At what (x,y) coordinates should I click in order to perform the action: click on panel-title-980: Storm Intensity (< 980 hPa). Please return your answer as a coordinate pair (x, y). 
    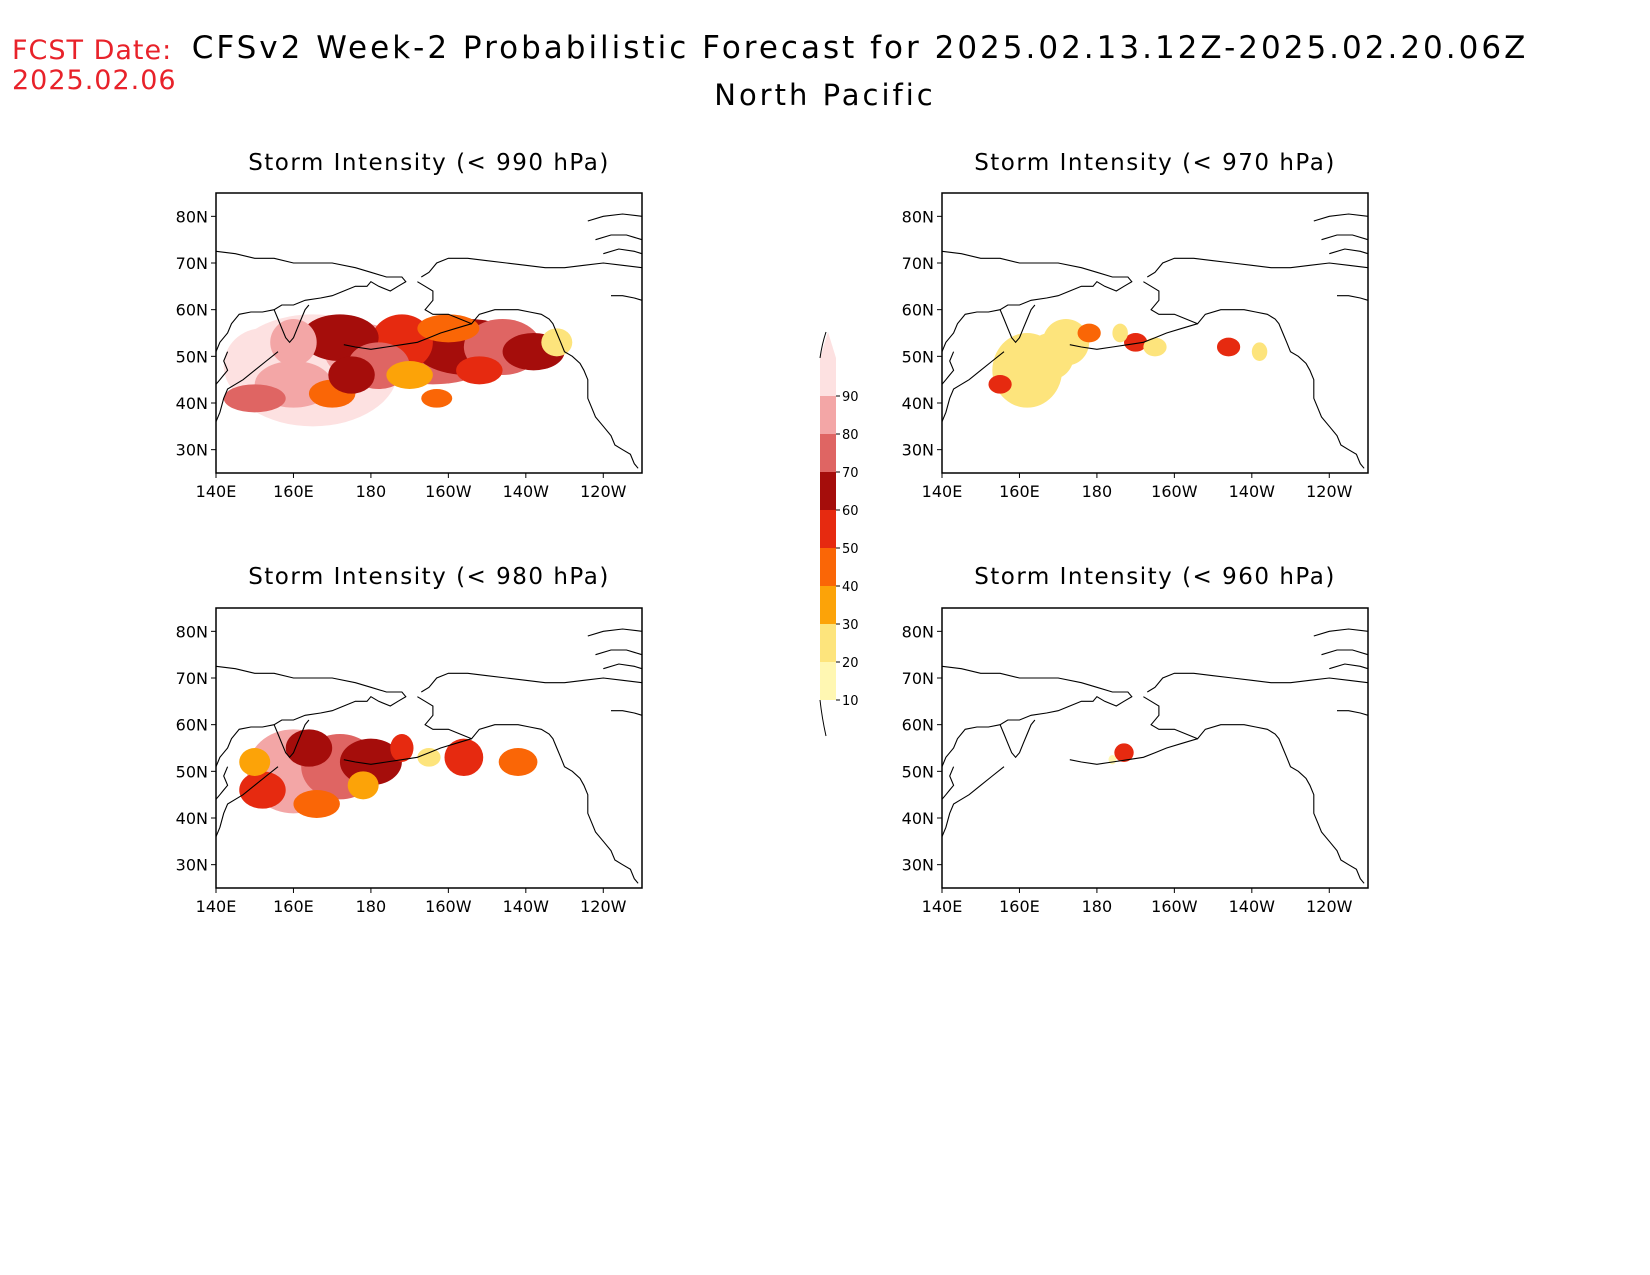
    Looking at the image, I should click on (429, 577).